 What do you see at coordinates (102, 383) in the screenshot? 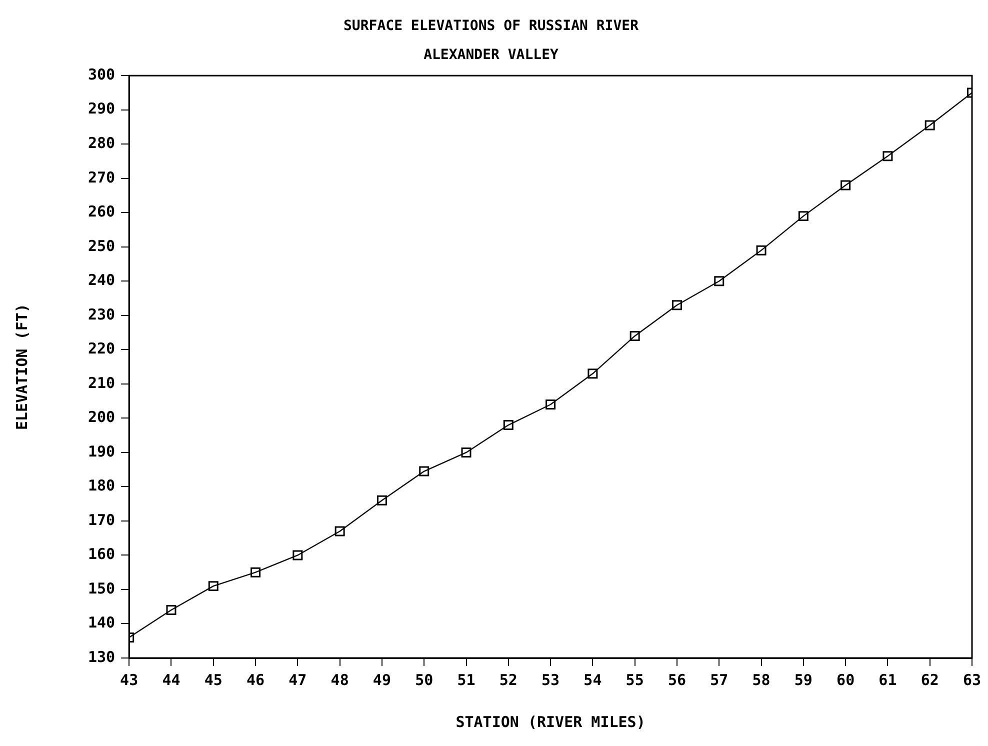
I see `y-tick-label: 210` at bounding box center [102, 383].